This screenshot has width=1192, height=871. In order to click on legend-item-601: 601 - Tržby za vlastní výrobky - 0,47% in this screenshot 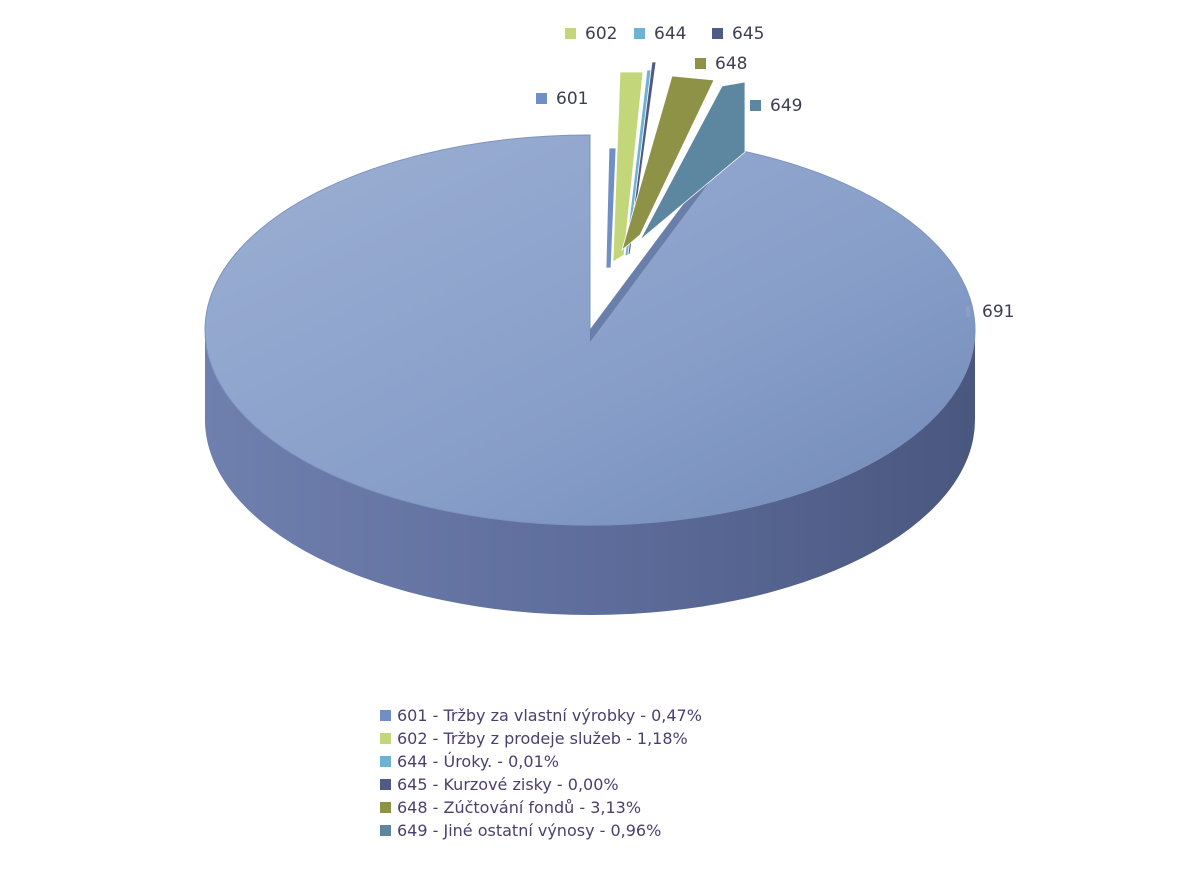, I will do `click(541, 715)`.